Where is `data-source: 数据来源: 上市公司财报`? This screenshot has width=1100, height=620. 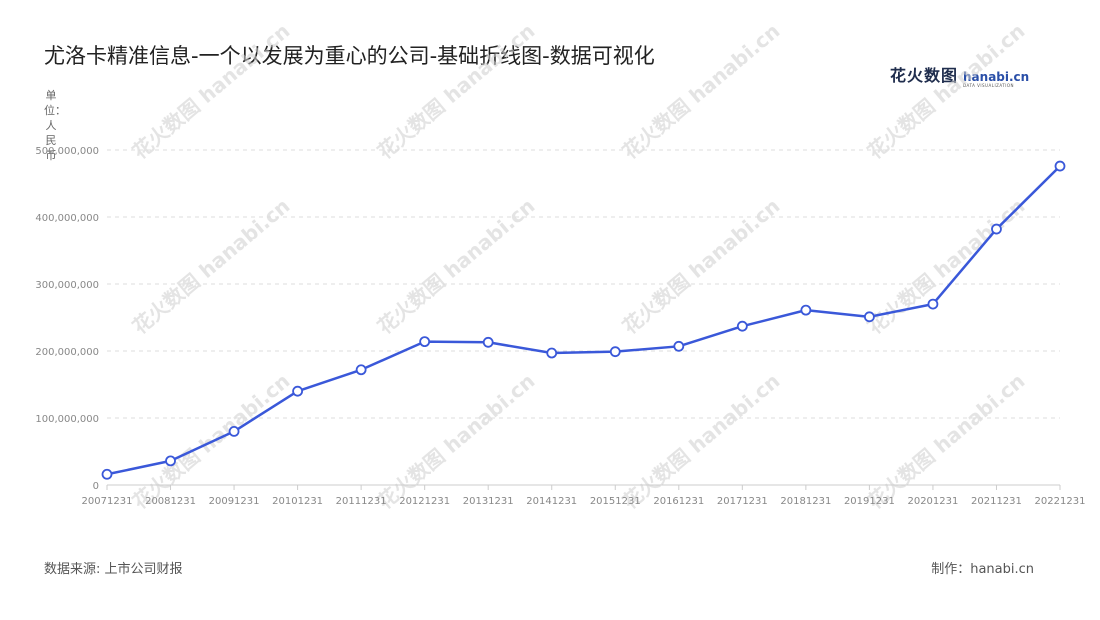 data-source: 数据来源: 上市公司财报 is located at coordinates (113, 569).